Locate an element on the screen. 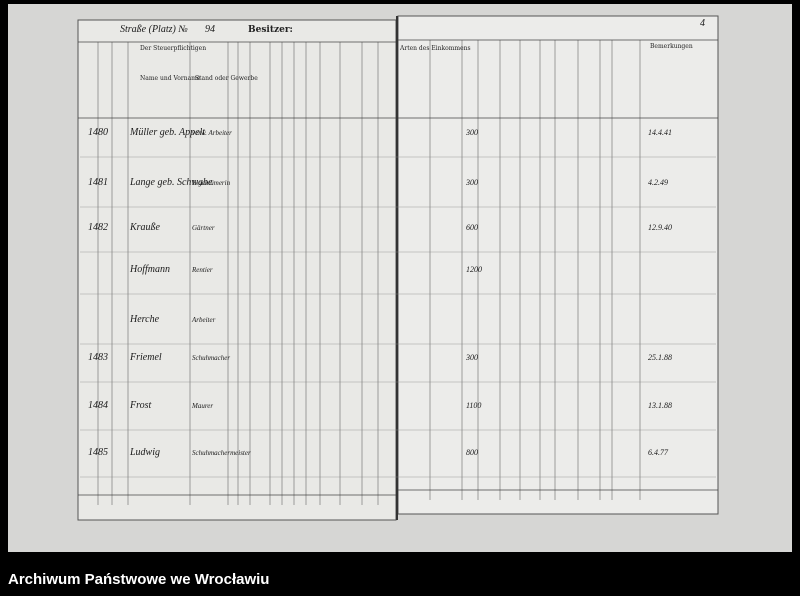 The image size is (800, 596). entry-number: 1485 is located at coordinates (98, 452).